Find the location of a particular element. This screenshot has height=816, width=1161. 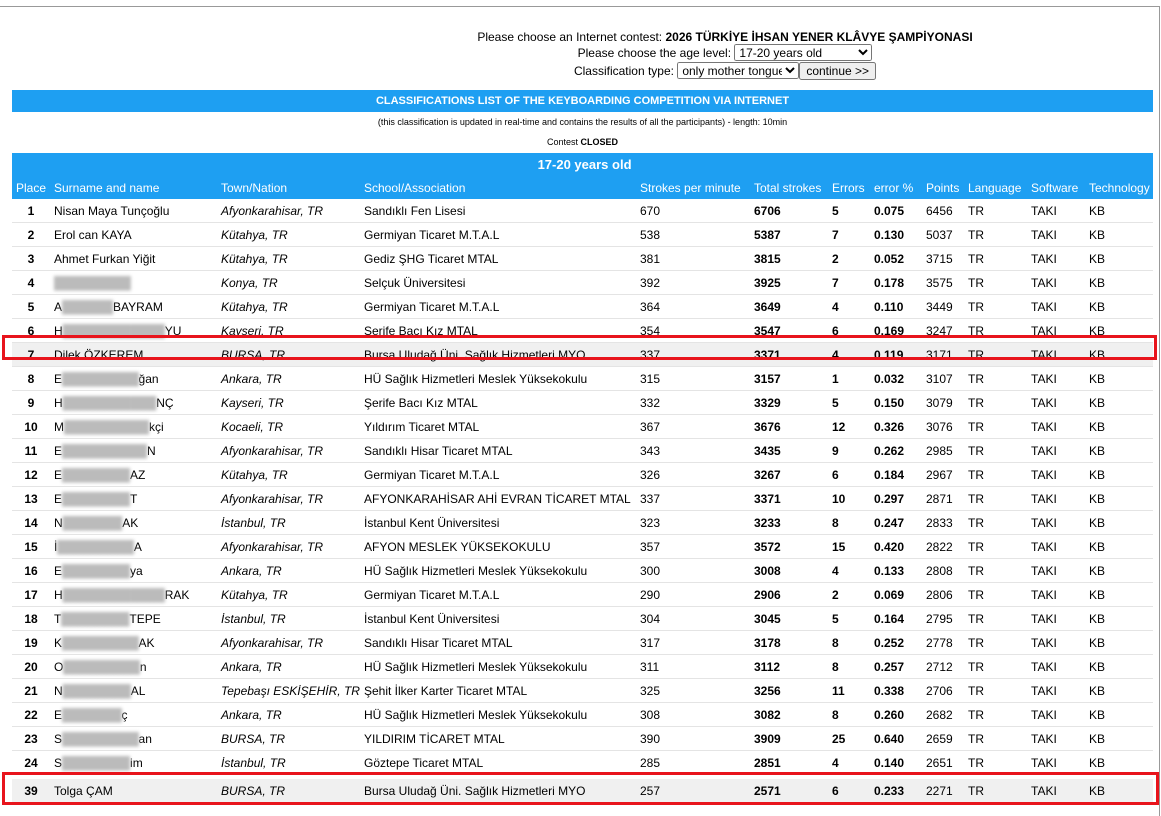

cell: 300 is located at coordinates (693, 570).